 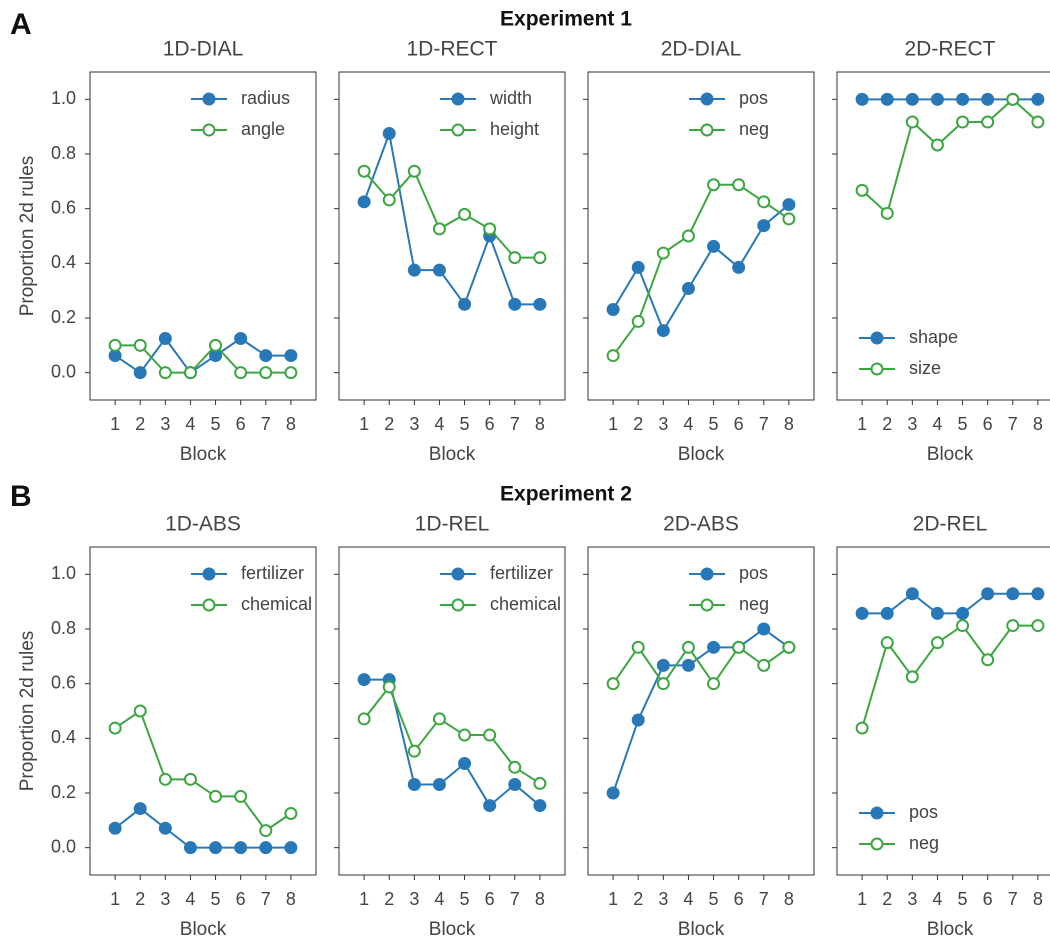 I want to click on panel-title: 1D-REL, so click(x=452, y=524).